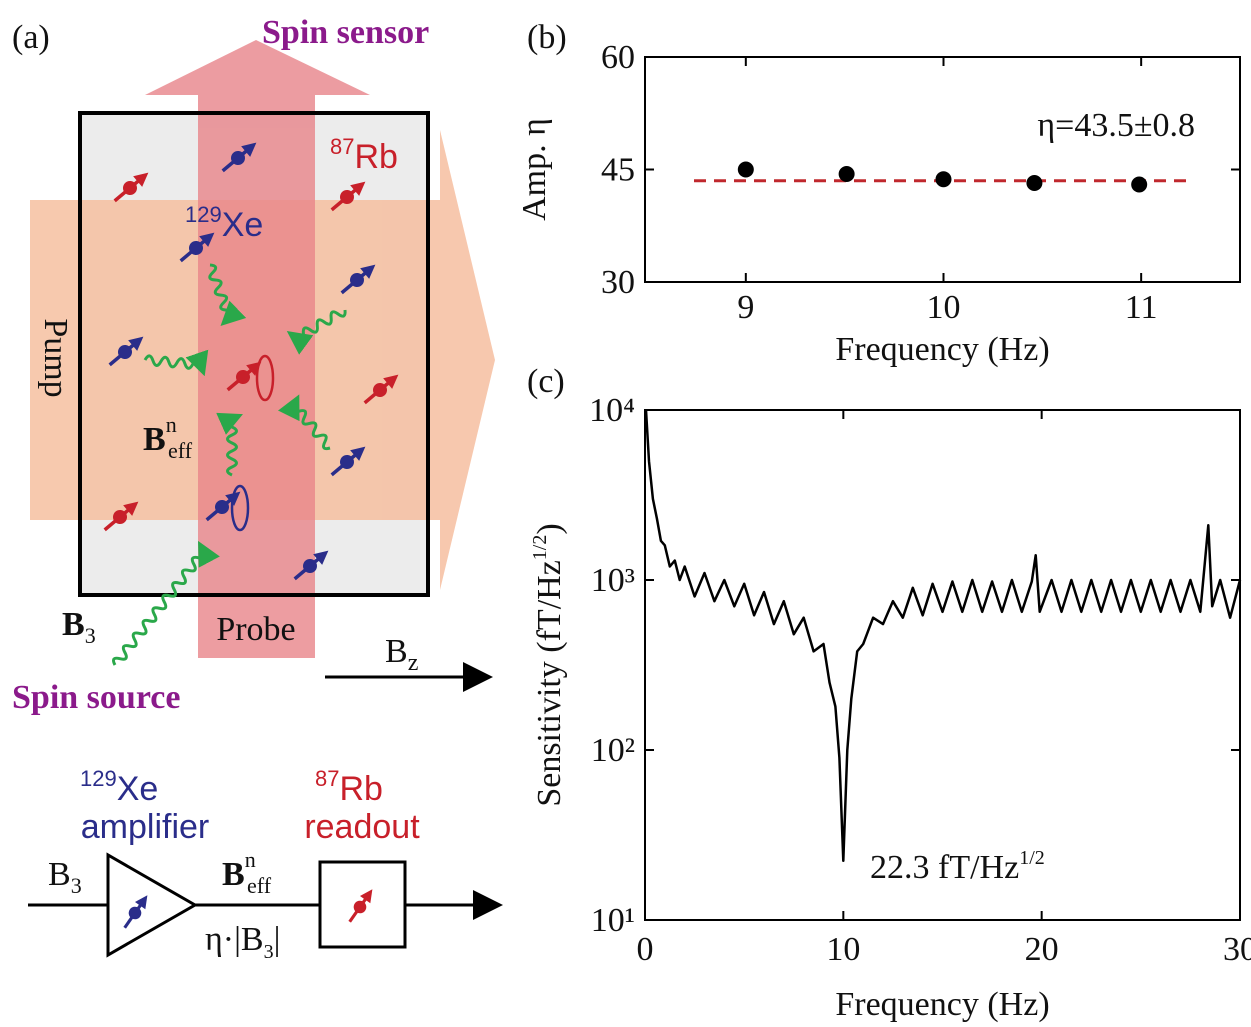 The width and height of the screenshot is (1251, 1027). What do you see at coordinates (362, 904) in the screenshot?
I see `readout-box` at bounding box center [362, 904].